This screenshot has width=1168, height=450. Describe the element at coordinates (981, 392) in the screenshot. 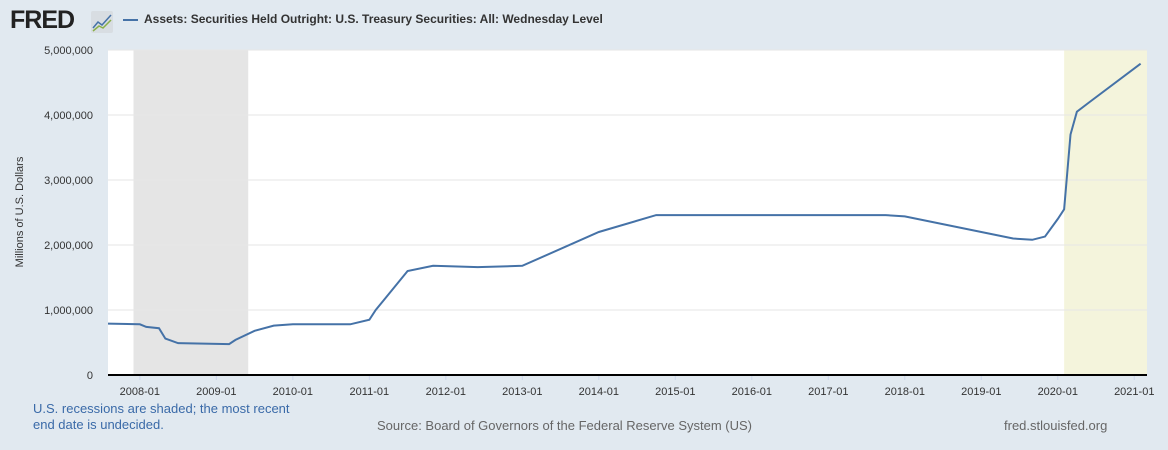

I see `x-tick-label: 2019-01` at that location.